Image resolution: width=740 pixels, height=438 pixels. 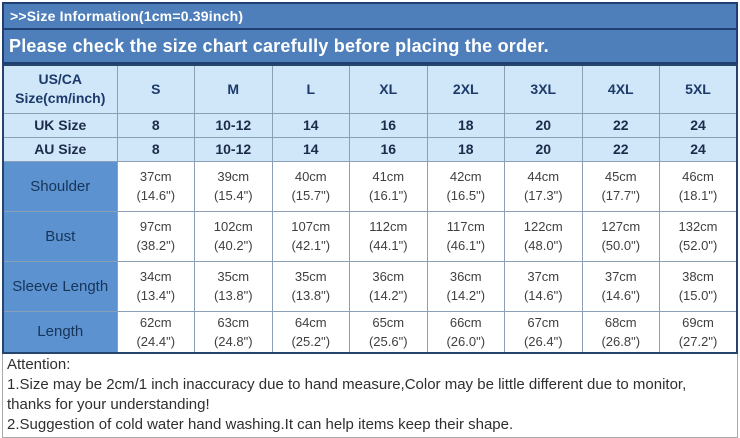 I want to click on col-header-m: M, so click(x=233, y=89).